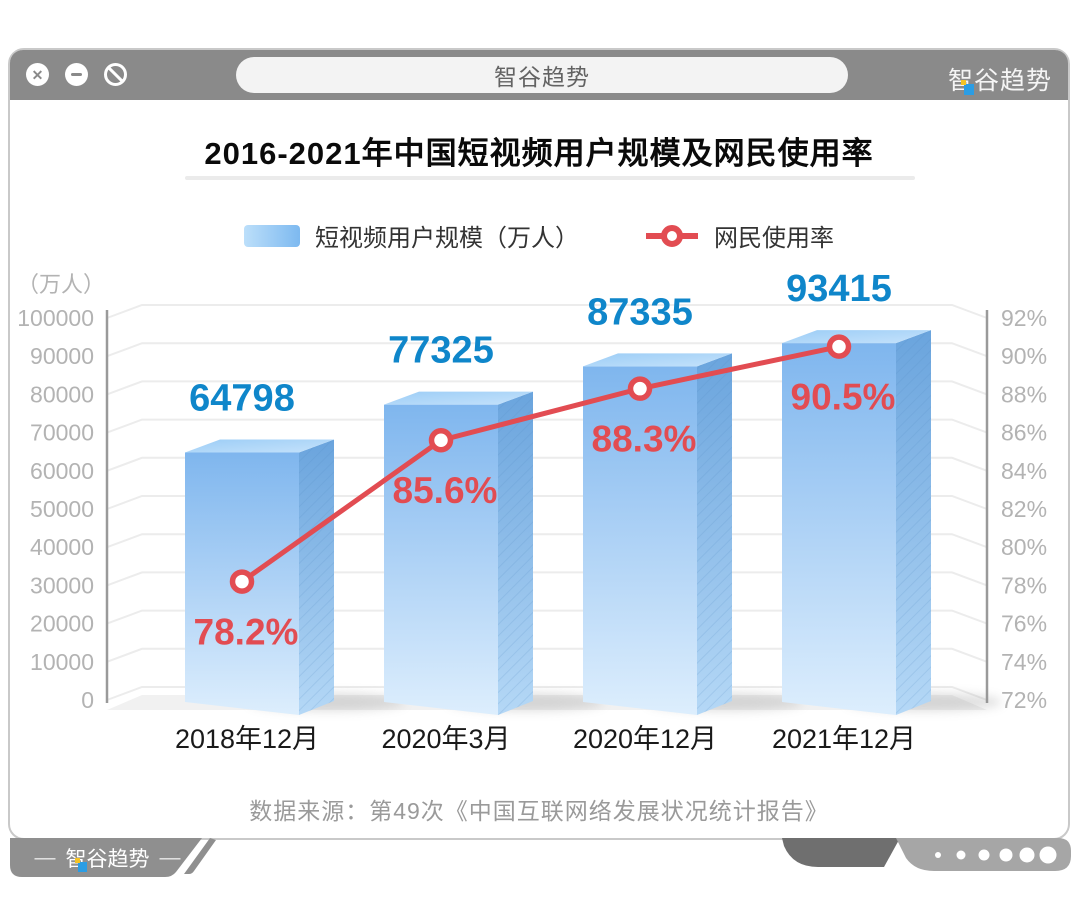 The image size is (1080, 923). What do you see at coordinates (61, 284) in the screenshot?
I see `left-axis-unit: （万人）` at bounding box center [61, 284].